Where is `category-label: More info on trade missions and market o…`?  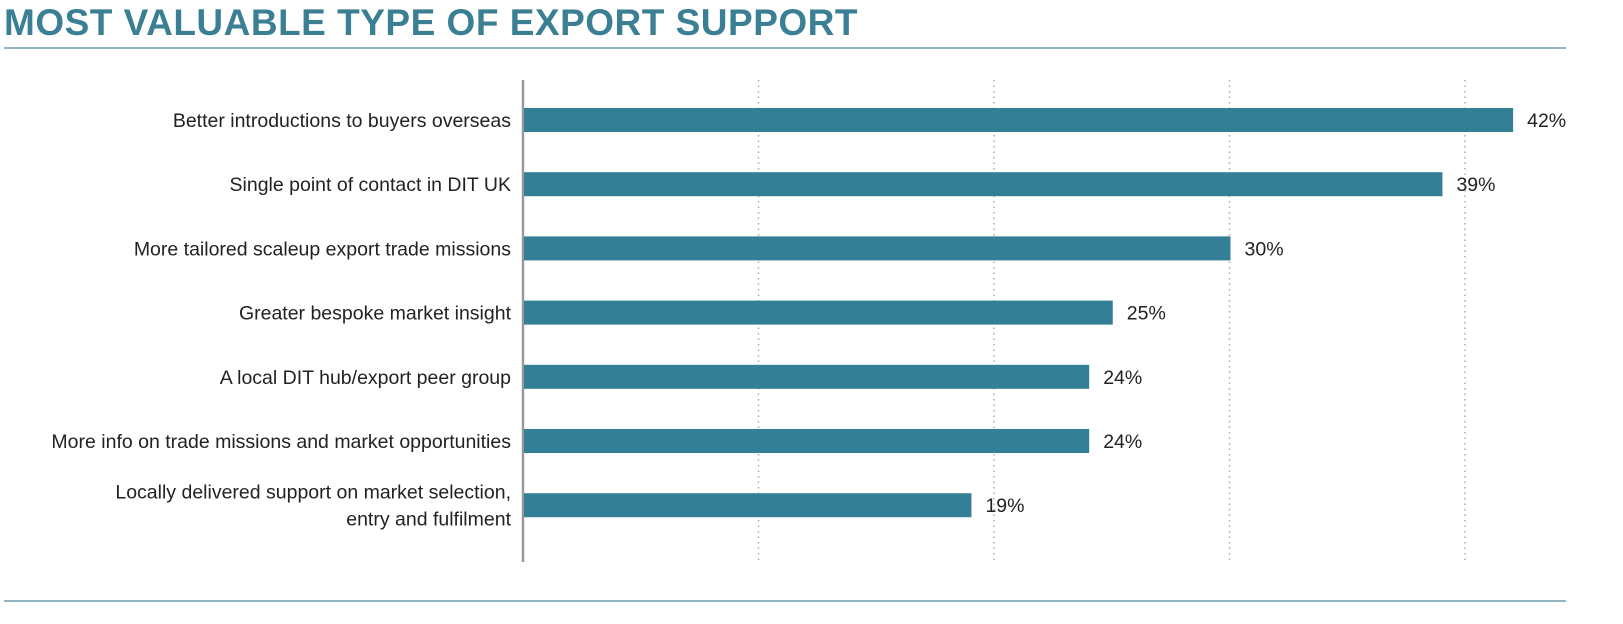 category-label: More info on trade missions and market o… is located at coordinates (281, 442).